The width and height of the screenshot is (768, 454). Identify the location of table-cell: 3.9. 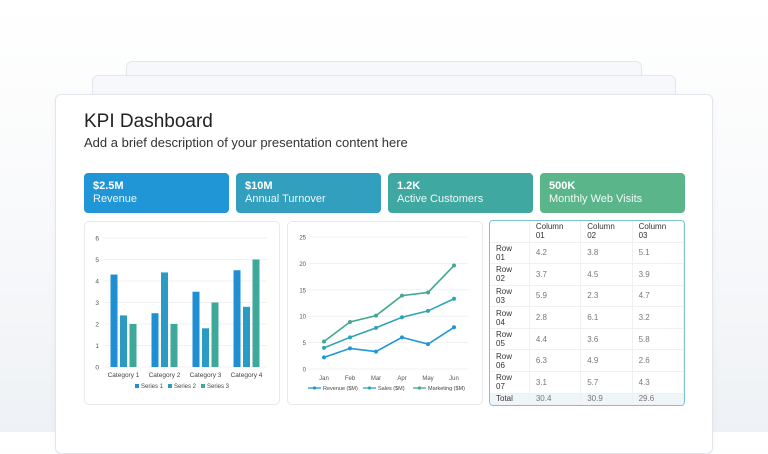
(658, 274).